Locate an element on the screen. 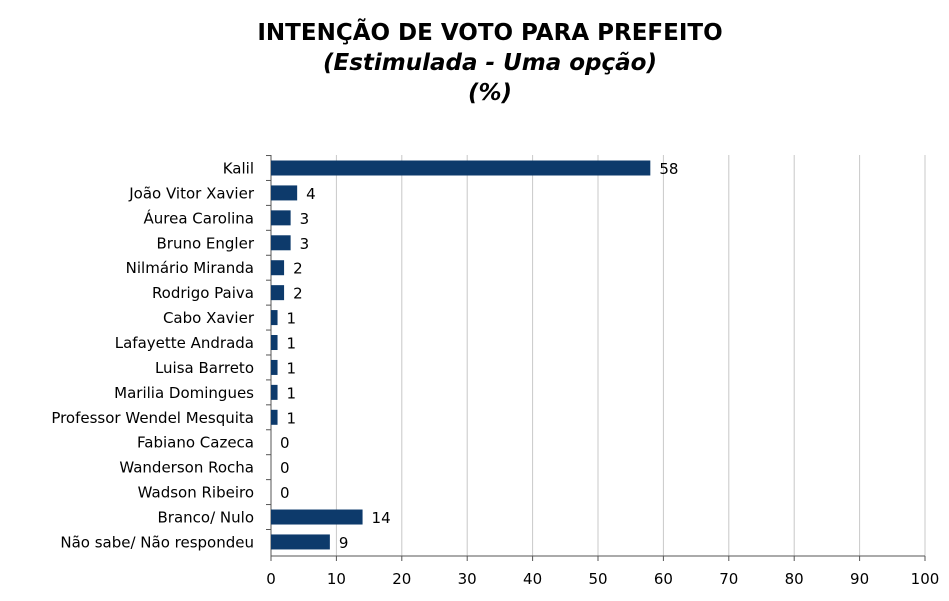 The width and height of the screenshot is (949, 601). category-label: Professor Wendel Mesquita is located at coordinates (152, 418).